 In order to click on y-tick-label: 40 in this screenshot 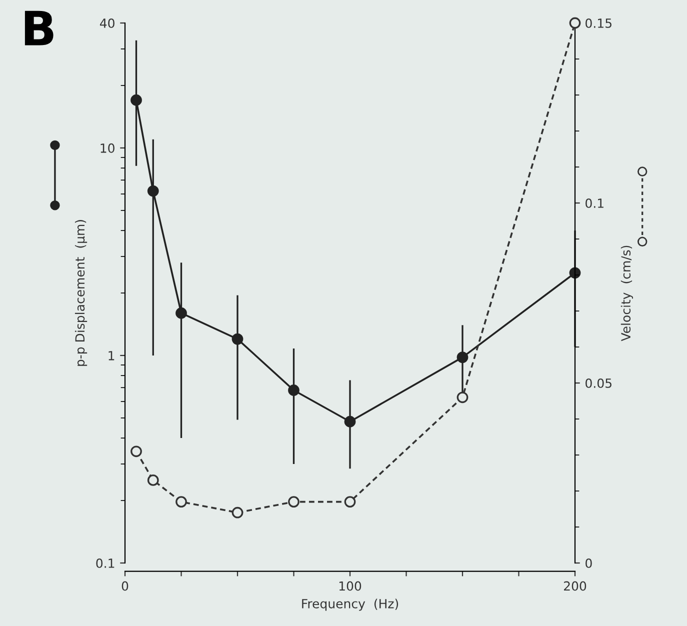, I will do `click(107, 23)`.